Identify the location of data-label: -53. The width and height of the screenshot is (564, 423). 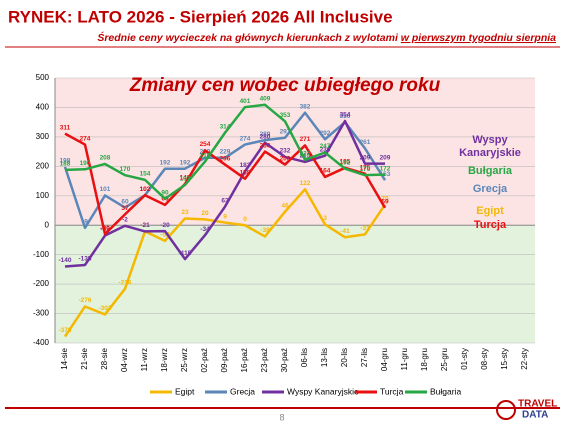
(165, 235).